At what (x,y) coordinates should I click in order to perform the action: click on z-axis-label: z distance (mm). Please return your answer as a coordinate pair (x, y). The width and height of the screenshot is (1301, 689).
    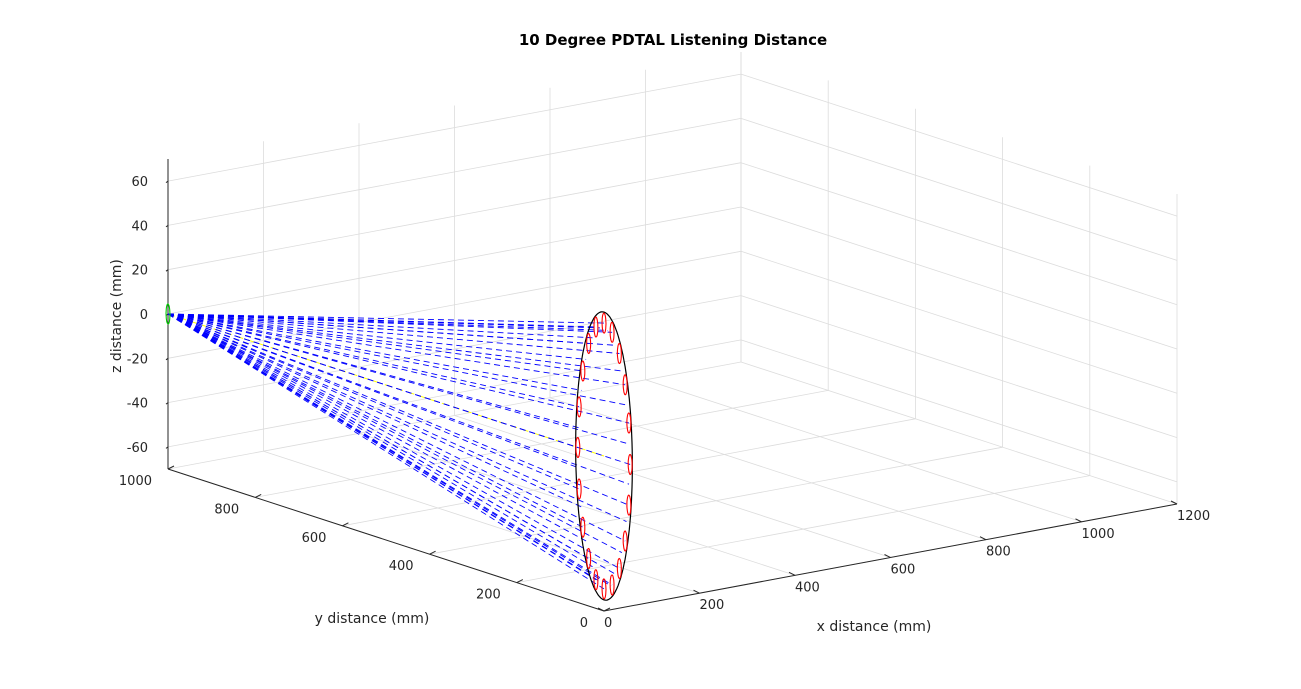
    Looking at the image, I should click on (117, 316).